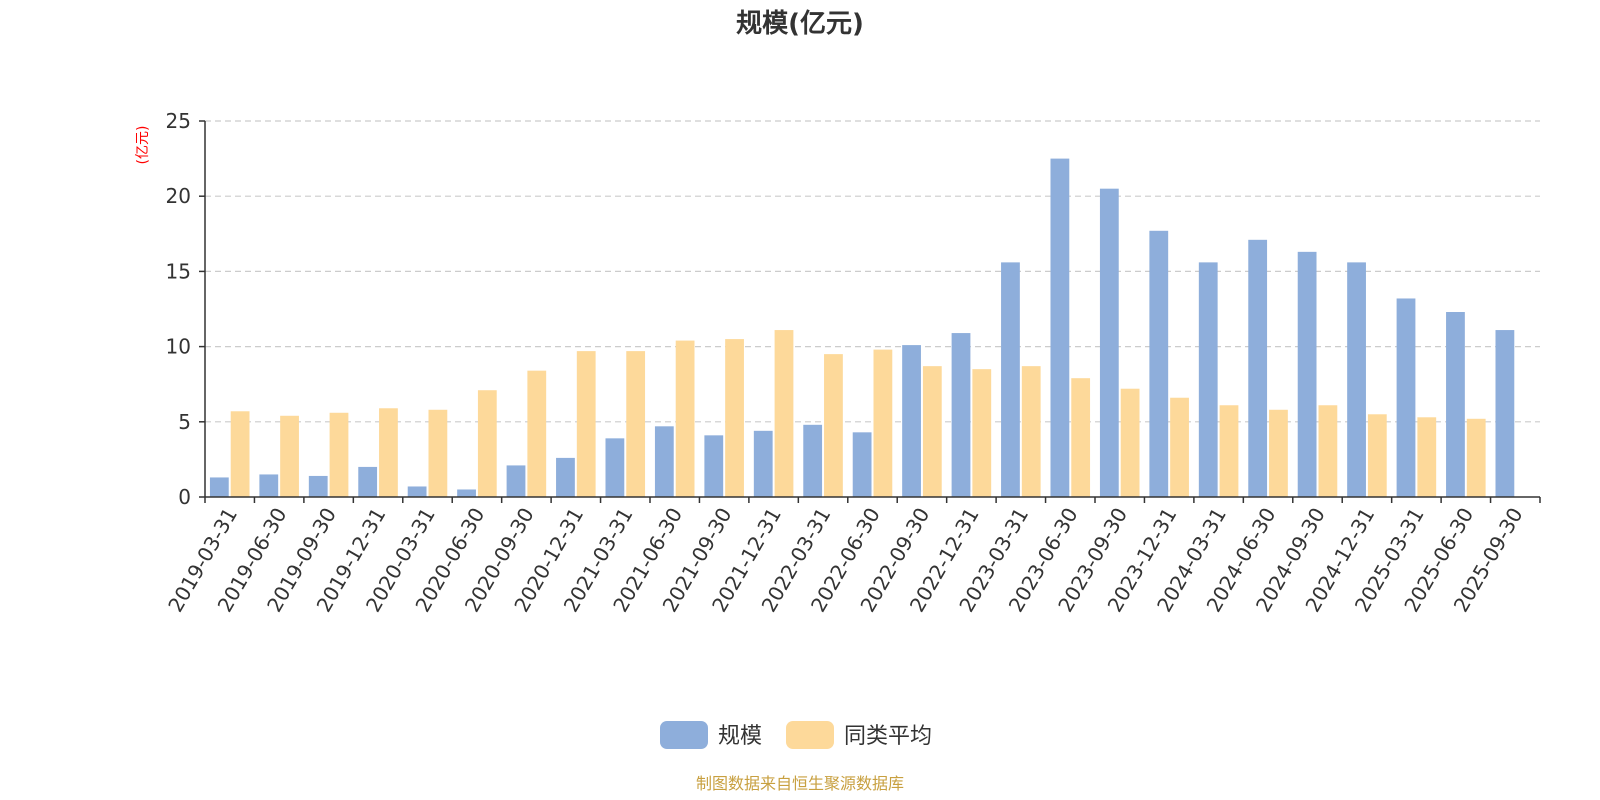 Image resolution: width=1600 pixels, height=800 pixels. I want to click on y-tick-label: 15, so click(178, 271).